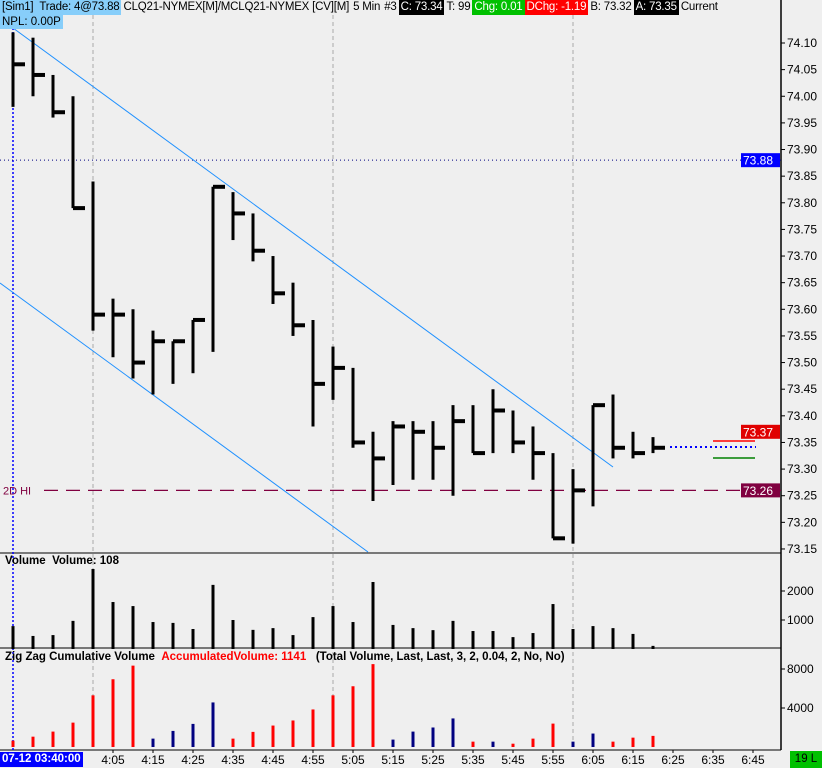 Image resolution: width=822 pixels, height=768 pixels. I want to click on price-tick-label: 73.25, so click(802, 496).